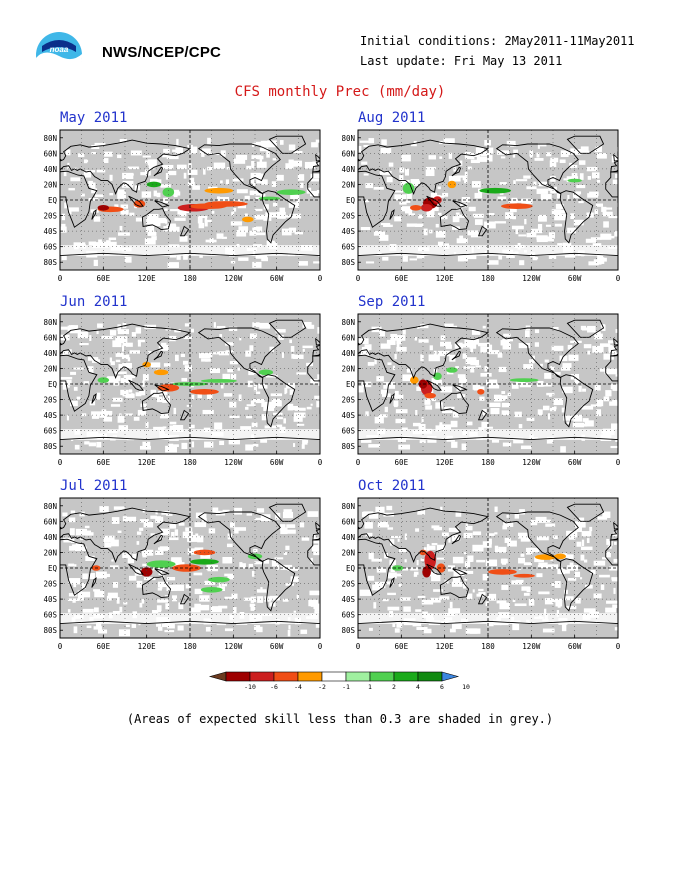 This screenshot has width=680, height=880. I want to click on last-update: Last update: Fri May 13 2011, so click(461, 61).